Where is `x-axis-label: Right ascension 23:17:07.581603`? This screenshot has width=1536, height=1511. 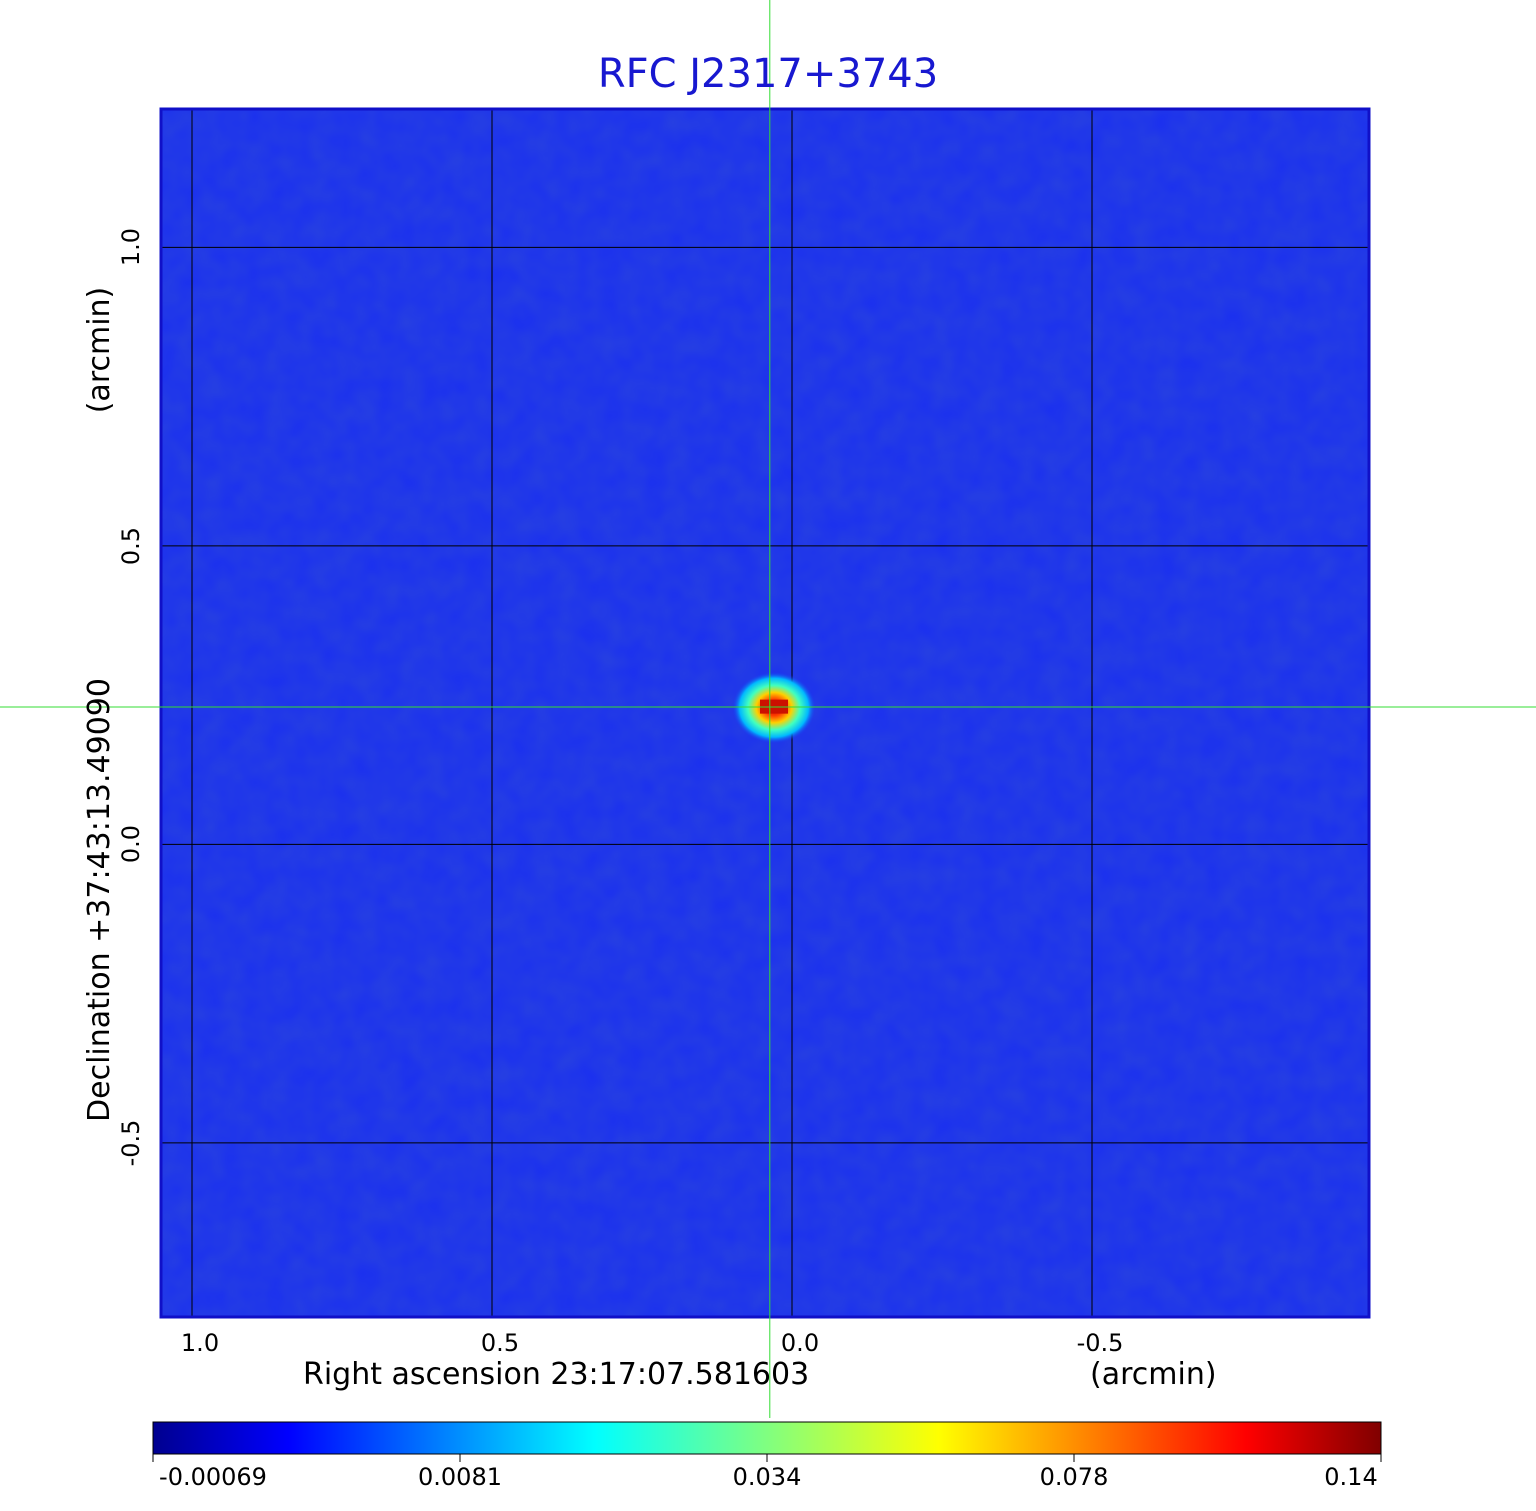
x-axis-label: Right ascension 23:17:07.581603 is located at coordinates (556, 1374).